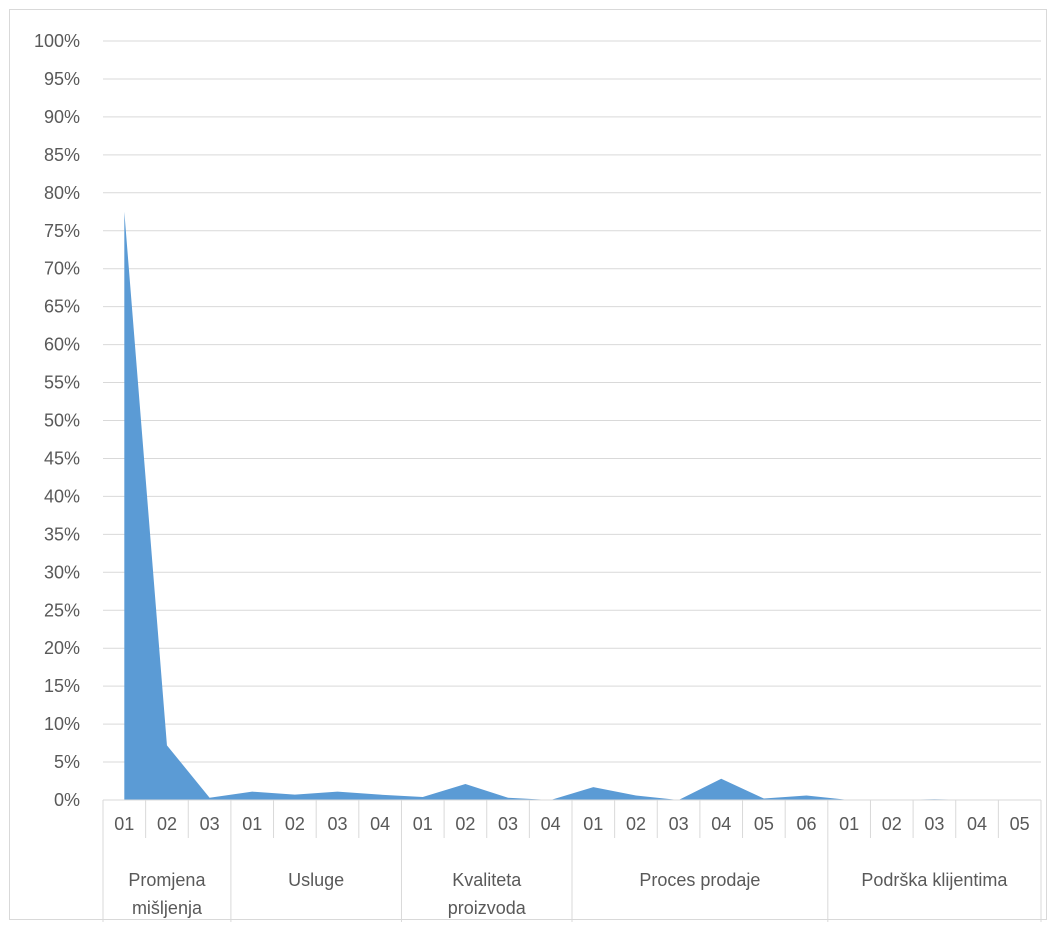 The height and width of the screenshot is (929, 1056). I want to click on y-tick-label: 15%, so click(62, 686).